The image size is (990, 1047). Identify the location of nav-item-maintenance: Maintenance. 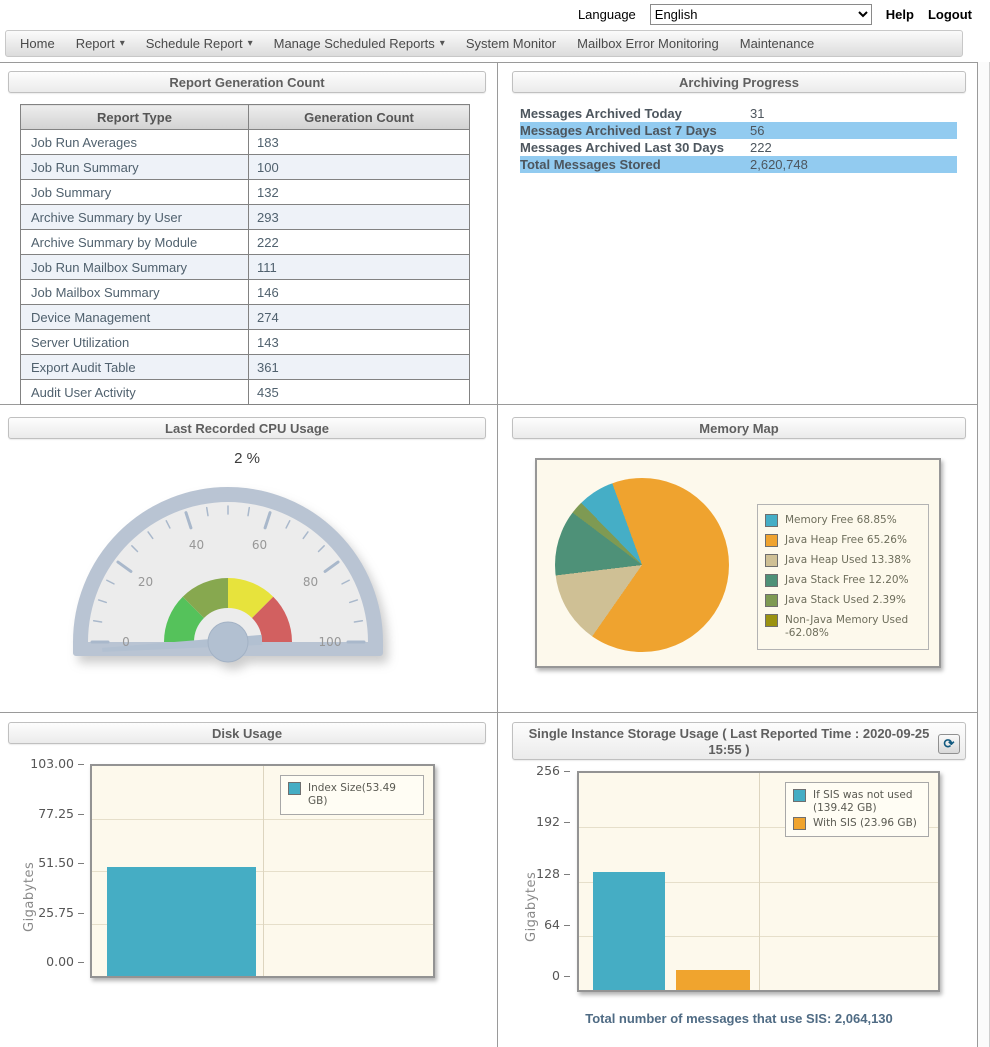
(777, 43).